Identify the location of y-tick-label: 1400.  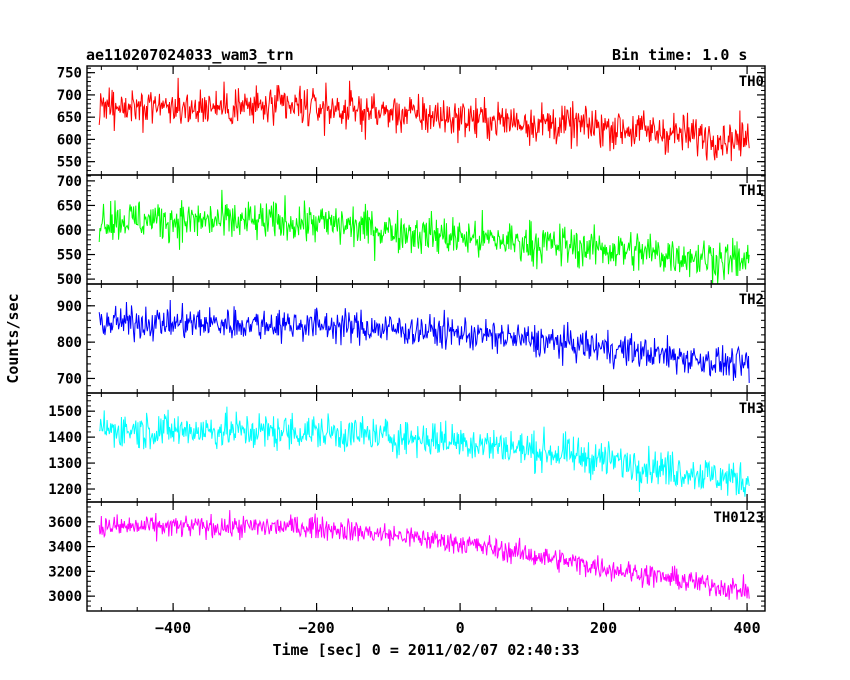
(65, 438).